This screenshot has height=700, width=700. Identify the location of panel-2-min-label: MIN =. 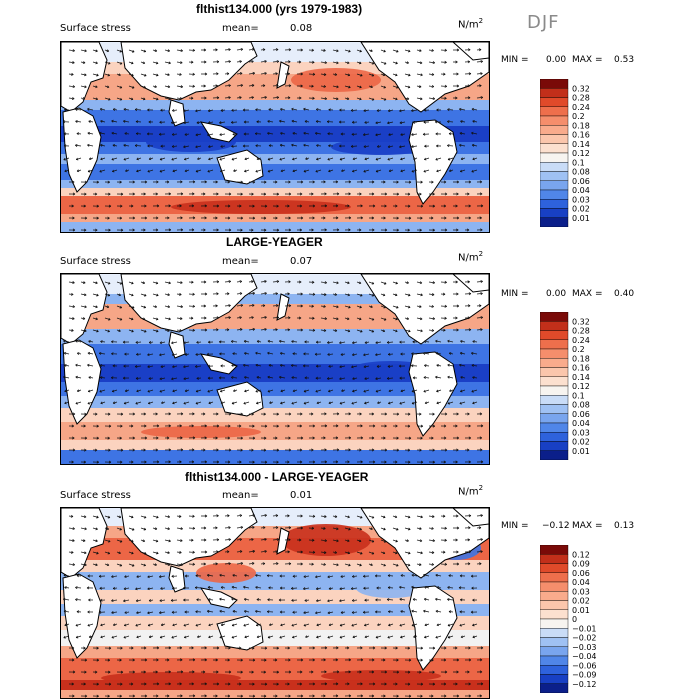
(515, 294).